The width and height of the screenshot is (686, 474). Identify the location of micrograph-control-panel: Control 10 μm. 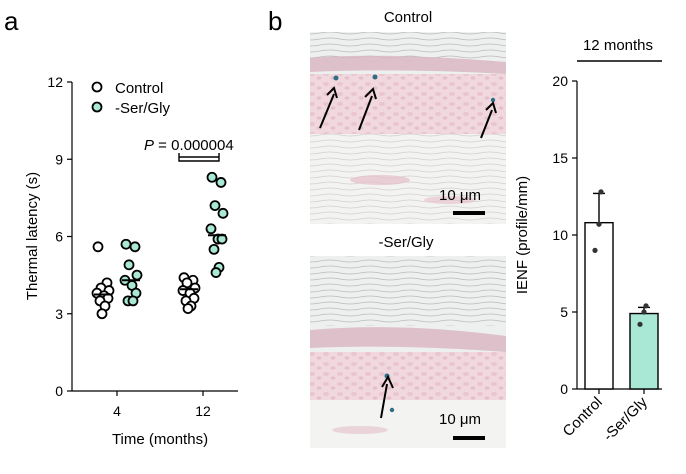
(408, 116).